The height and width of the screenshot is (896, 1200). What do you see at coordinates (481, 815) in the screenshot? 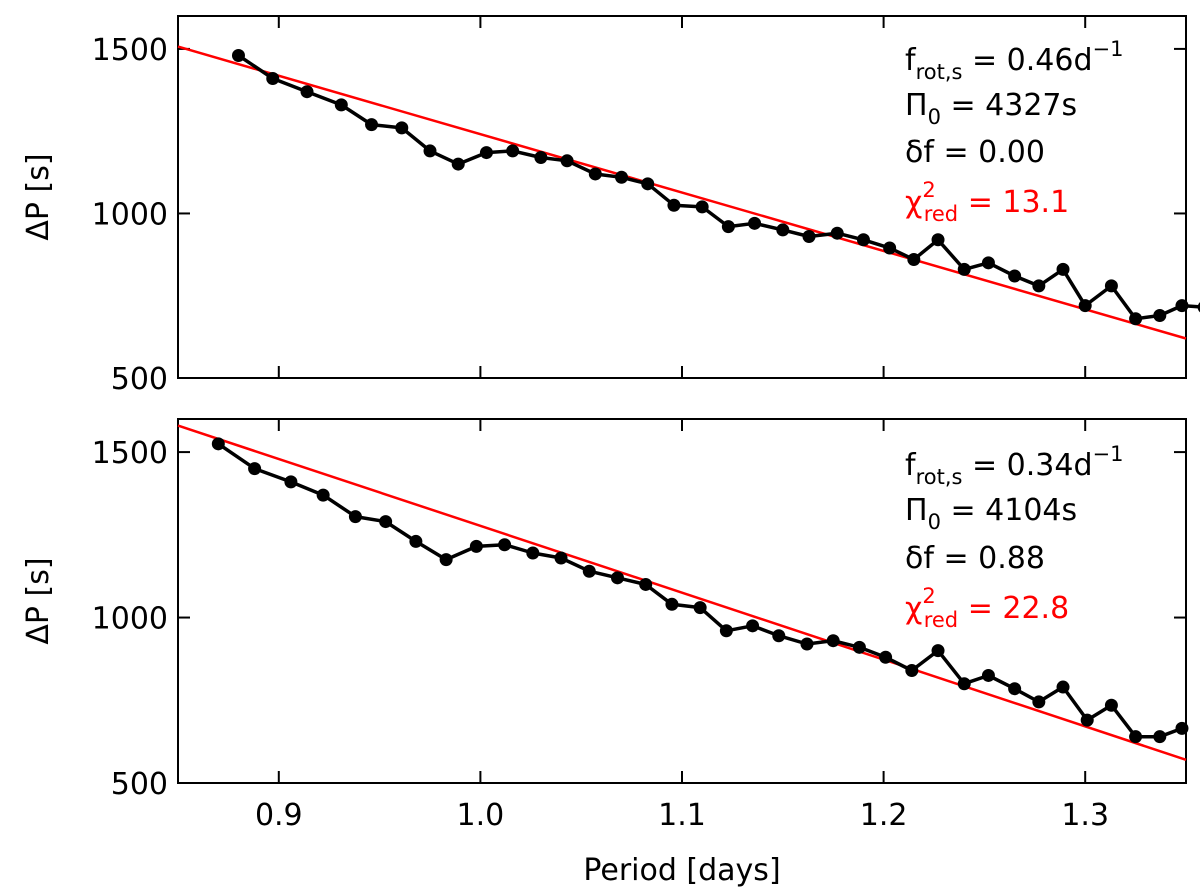
I see `bottom-xtick-label: 1.0` at bounding box center [481, 815].